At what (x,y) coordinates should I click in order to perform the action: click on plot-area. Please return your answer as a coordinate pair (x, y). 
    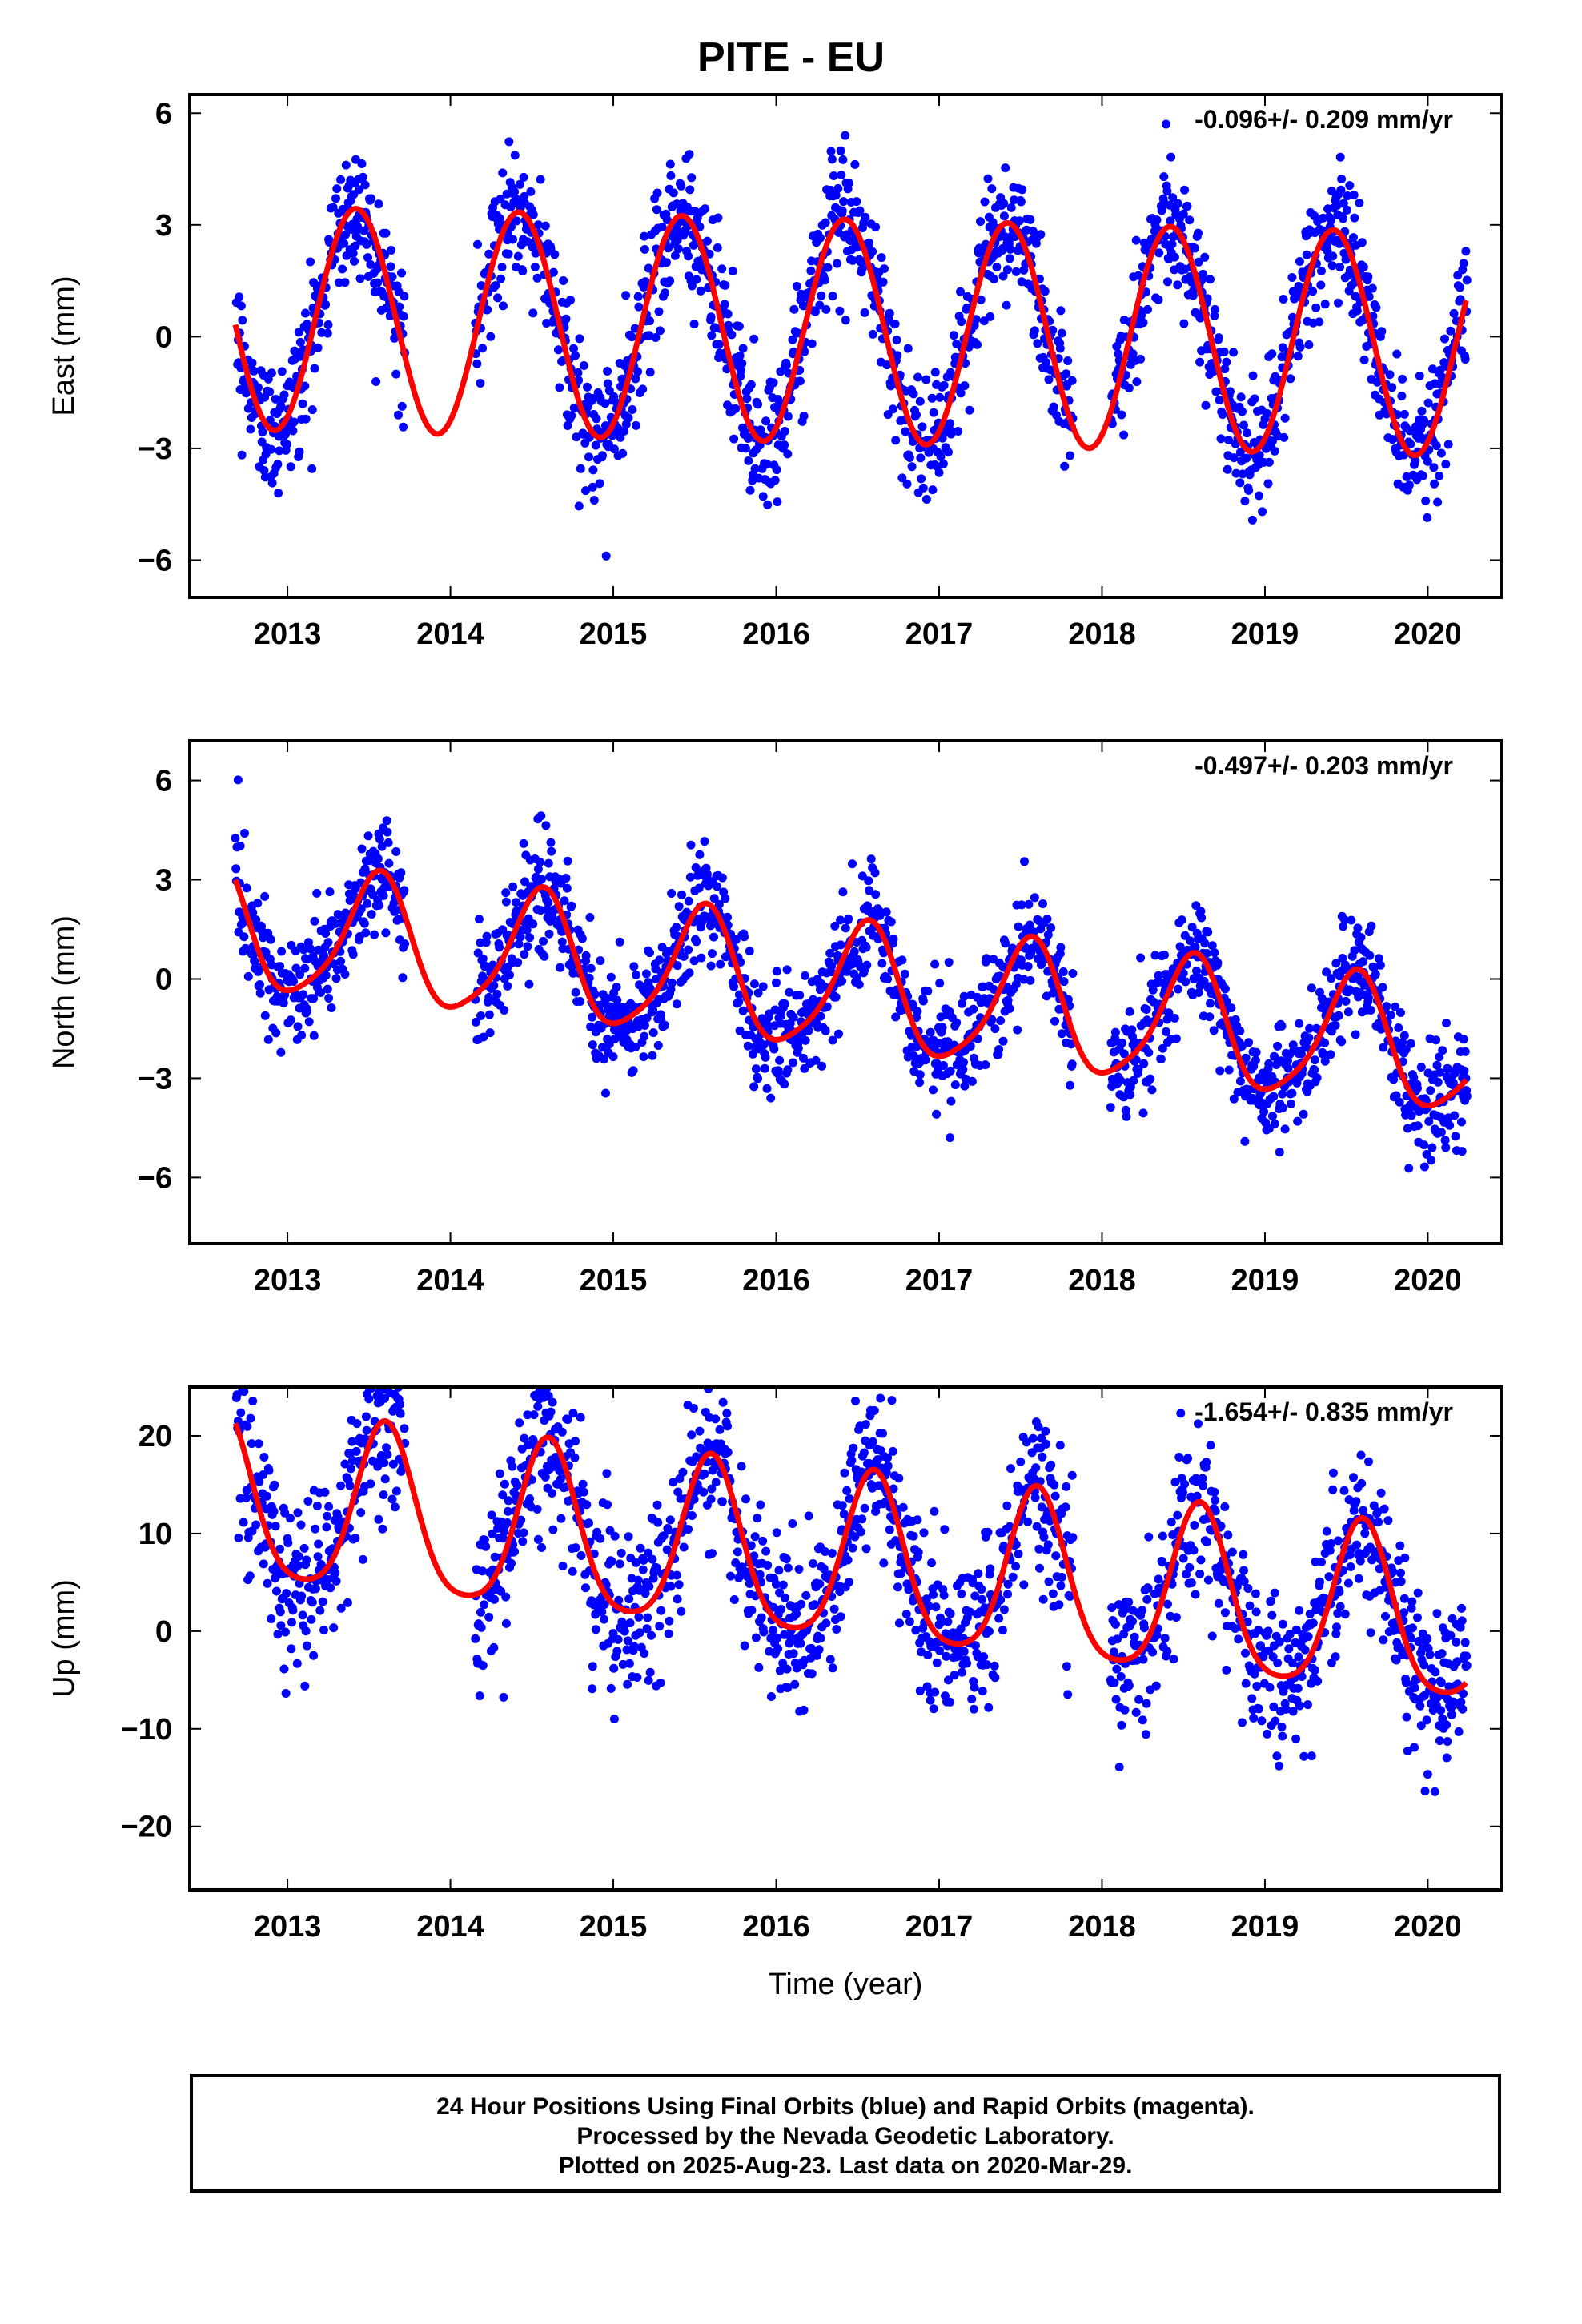
    Looking at the image, I should click on (851, 974).